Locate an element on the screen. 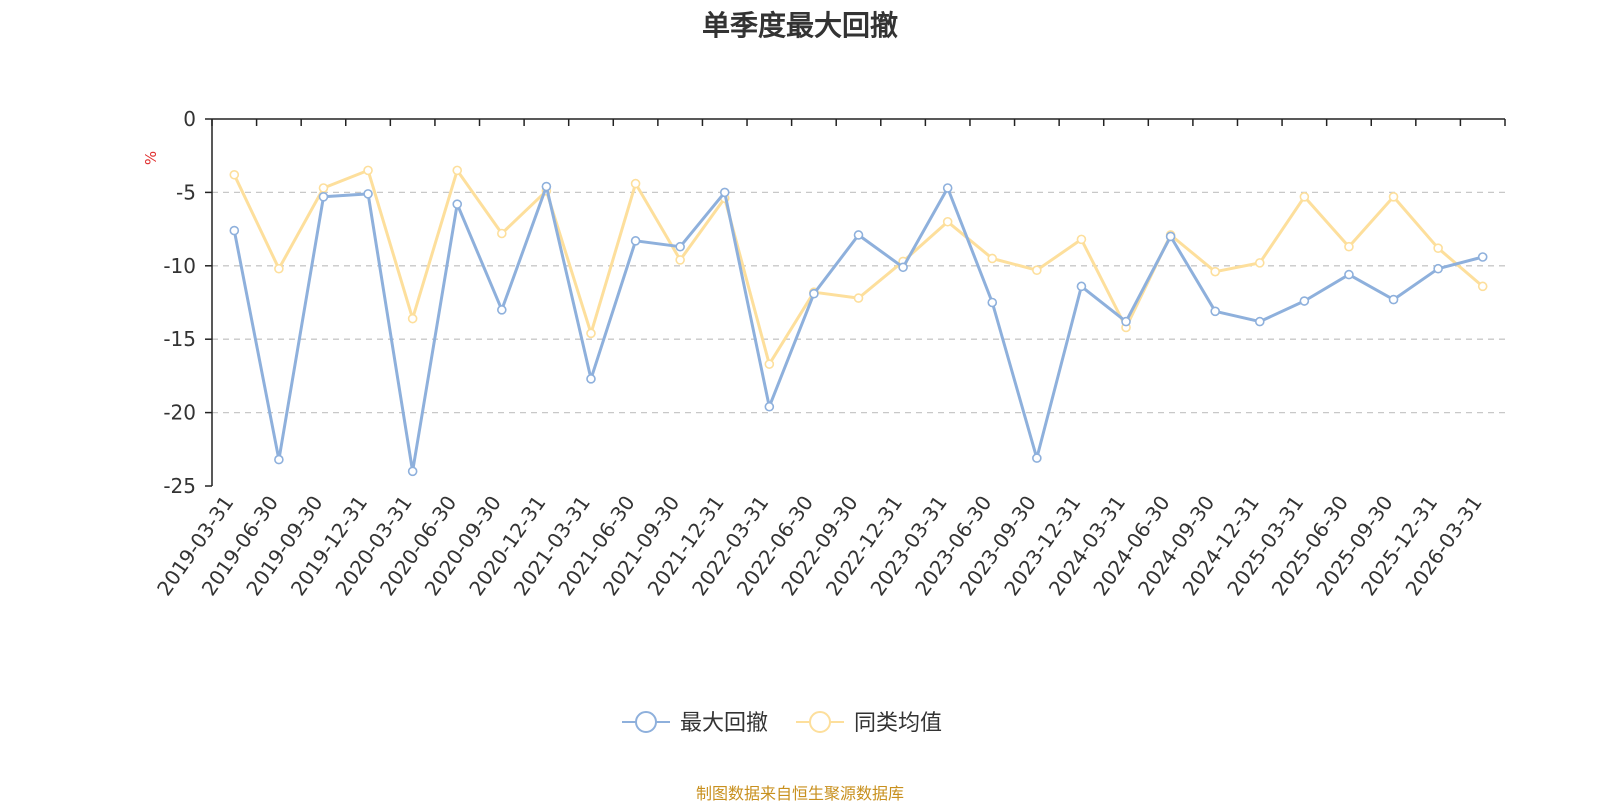  legend-label: 同类均值 is located at coordinates (898, 723).